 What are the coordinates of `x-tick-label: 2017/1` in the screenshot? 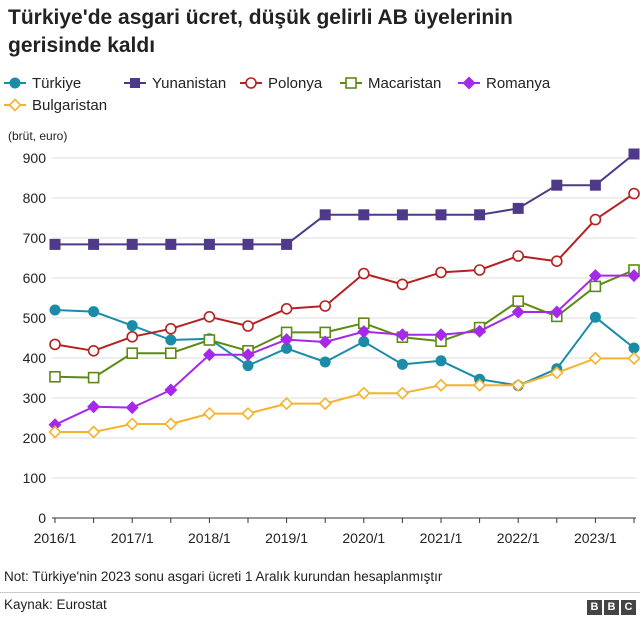 It's located at (132, 538).